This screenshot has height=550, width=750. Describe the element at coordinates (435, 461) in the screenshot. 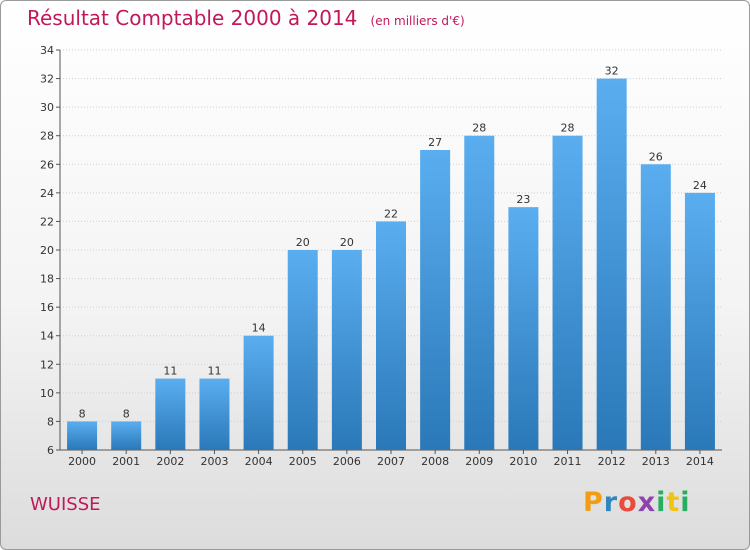

I see `x-tick-label: 2008` at that location.